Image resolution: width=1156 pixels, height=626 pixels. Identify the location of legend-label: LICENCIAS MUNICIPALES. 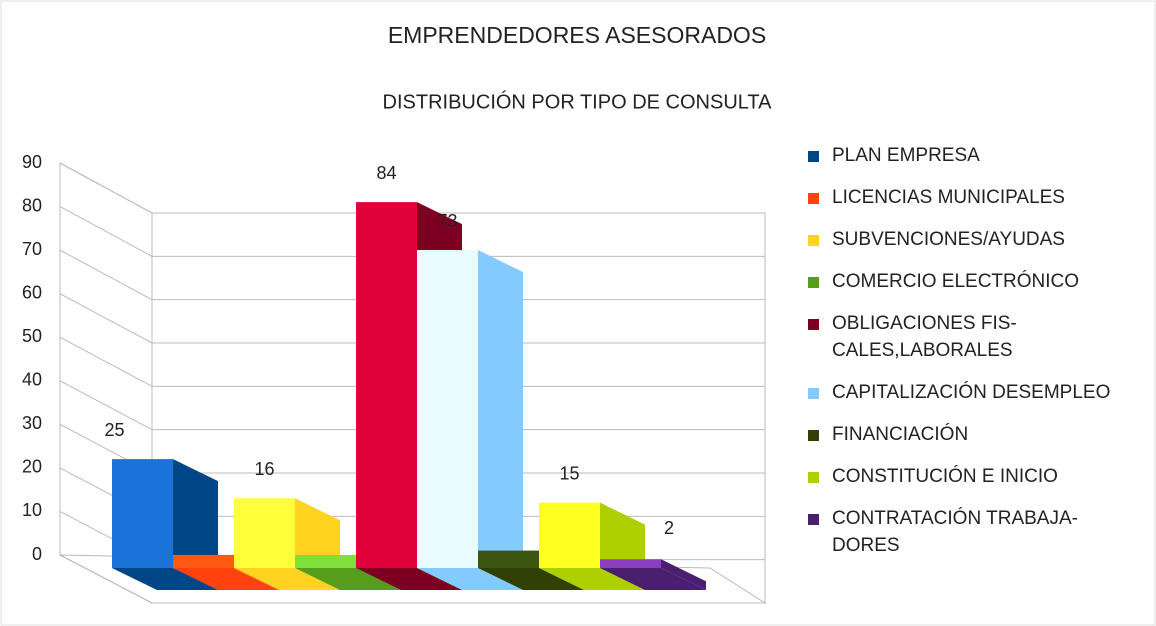
(948, 197).